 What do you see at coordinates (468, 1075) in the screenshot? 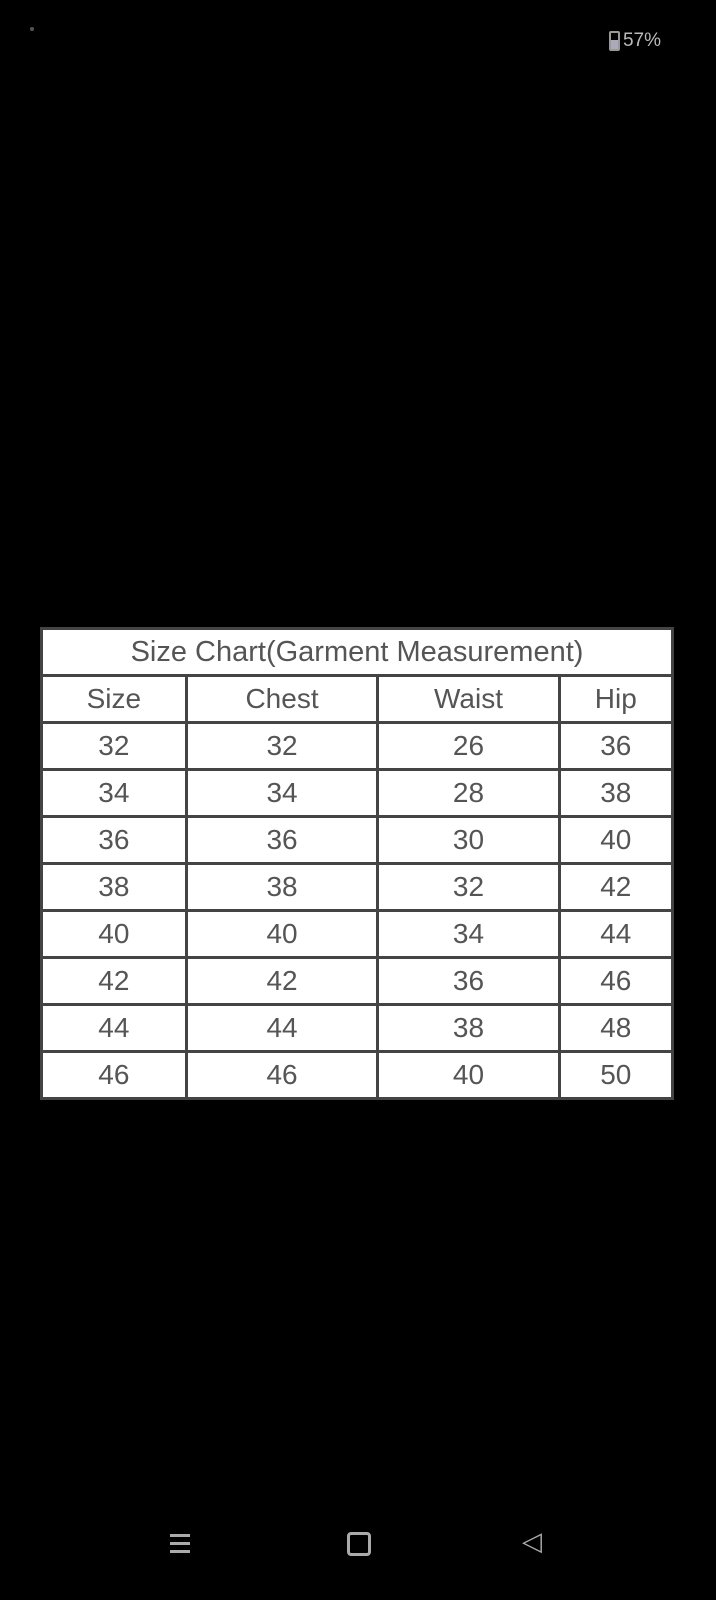
I see `cell-waist: 40` at bounding box center [468, 1075].